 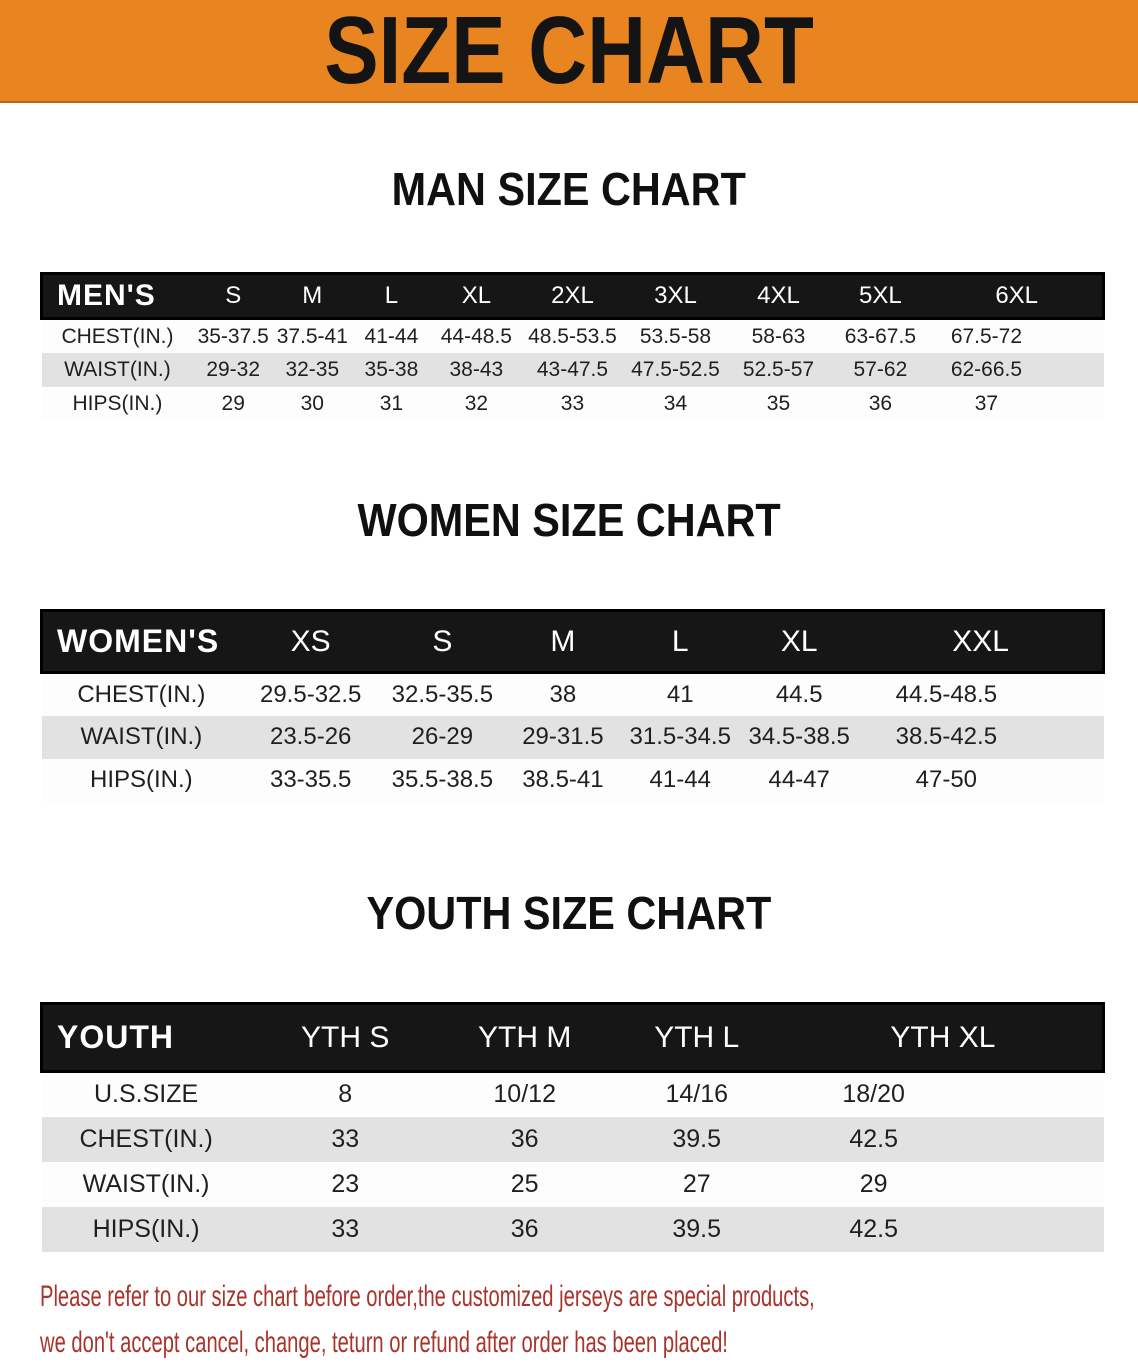 I want to click on size-value-cell: 14/16, so click(x=696, y=1094).